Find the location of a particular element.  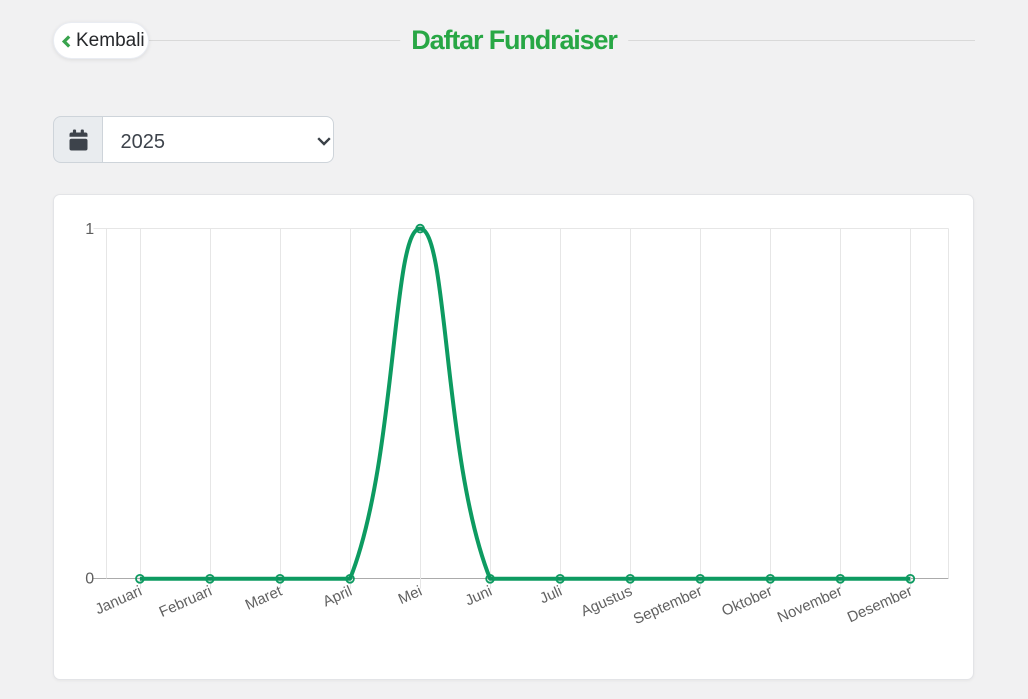

svg-text: Maret is located at coordinates (264, 597).